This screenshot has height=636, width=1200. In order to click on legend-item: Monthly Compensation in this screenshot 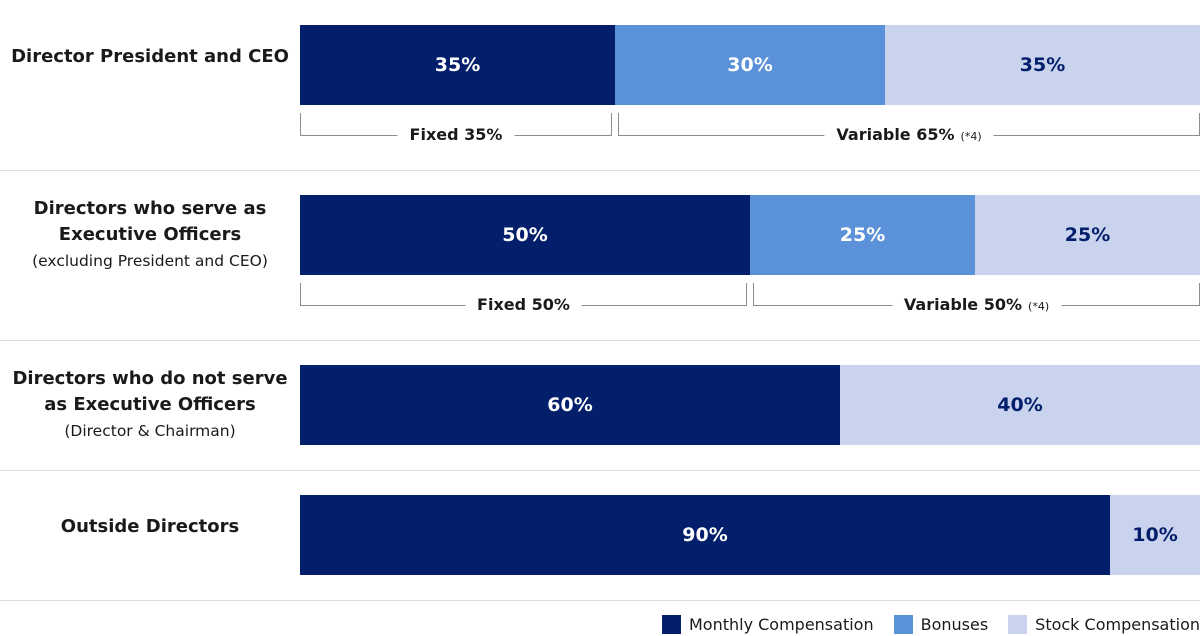, I will do `click(767, 624)`.